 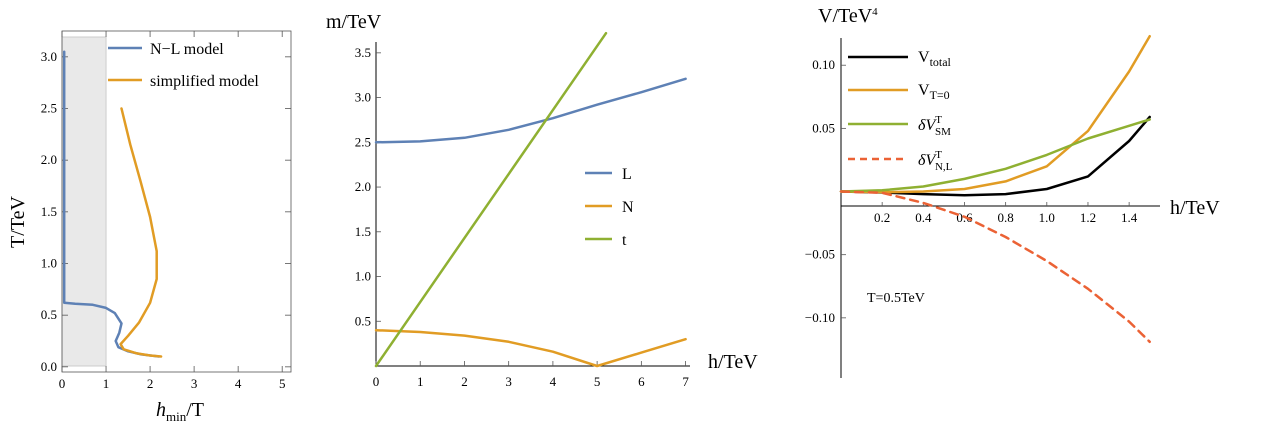 What do you see at coordinates (896, 298) in the screenshot?
I see `temperature-annotation: T=0.5TeV` at bounding box center [896, 298].